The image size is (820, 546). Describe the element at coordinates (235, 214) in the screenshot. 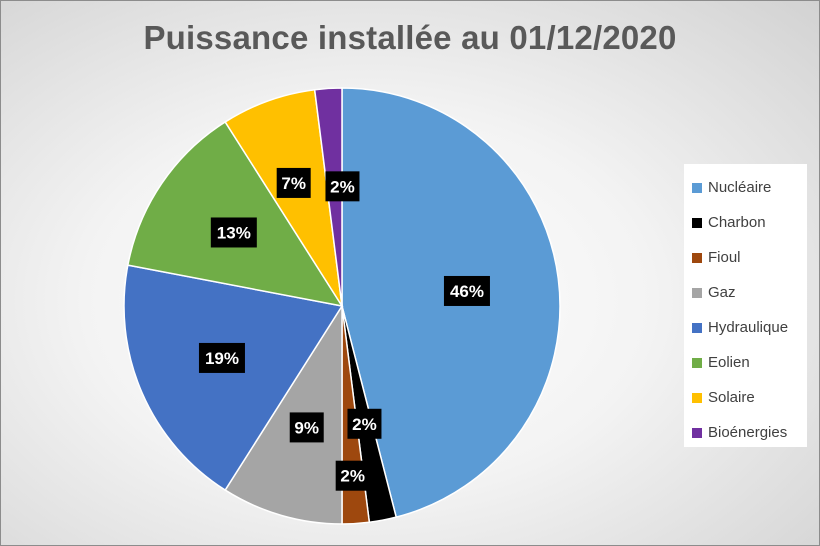

I see `pie-slice-eolien` at that location.